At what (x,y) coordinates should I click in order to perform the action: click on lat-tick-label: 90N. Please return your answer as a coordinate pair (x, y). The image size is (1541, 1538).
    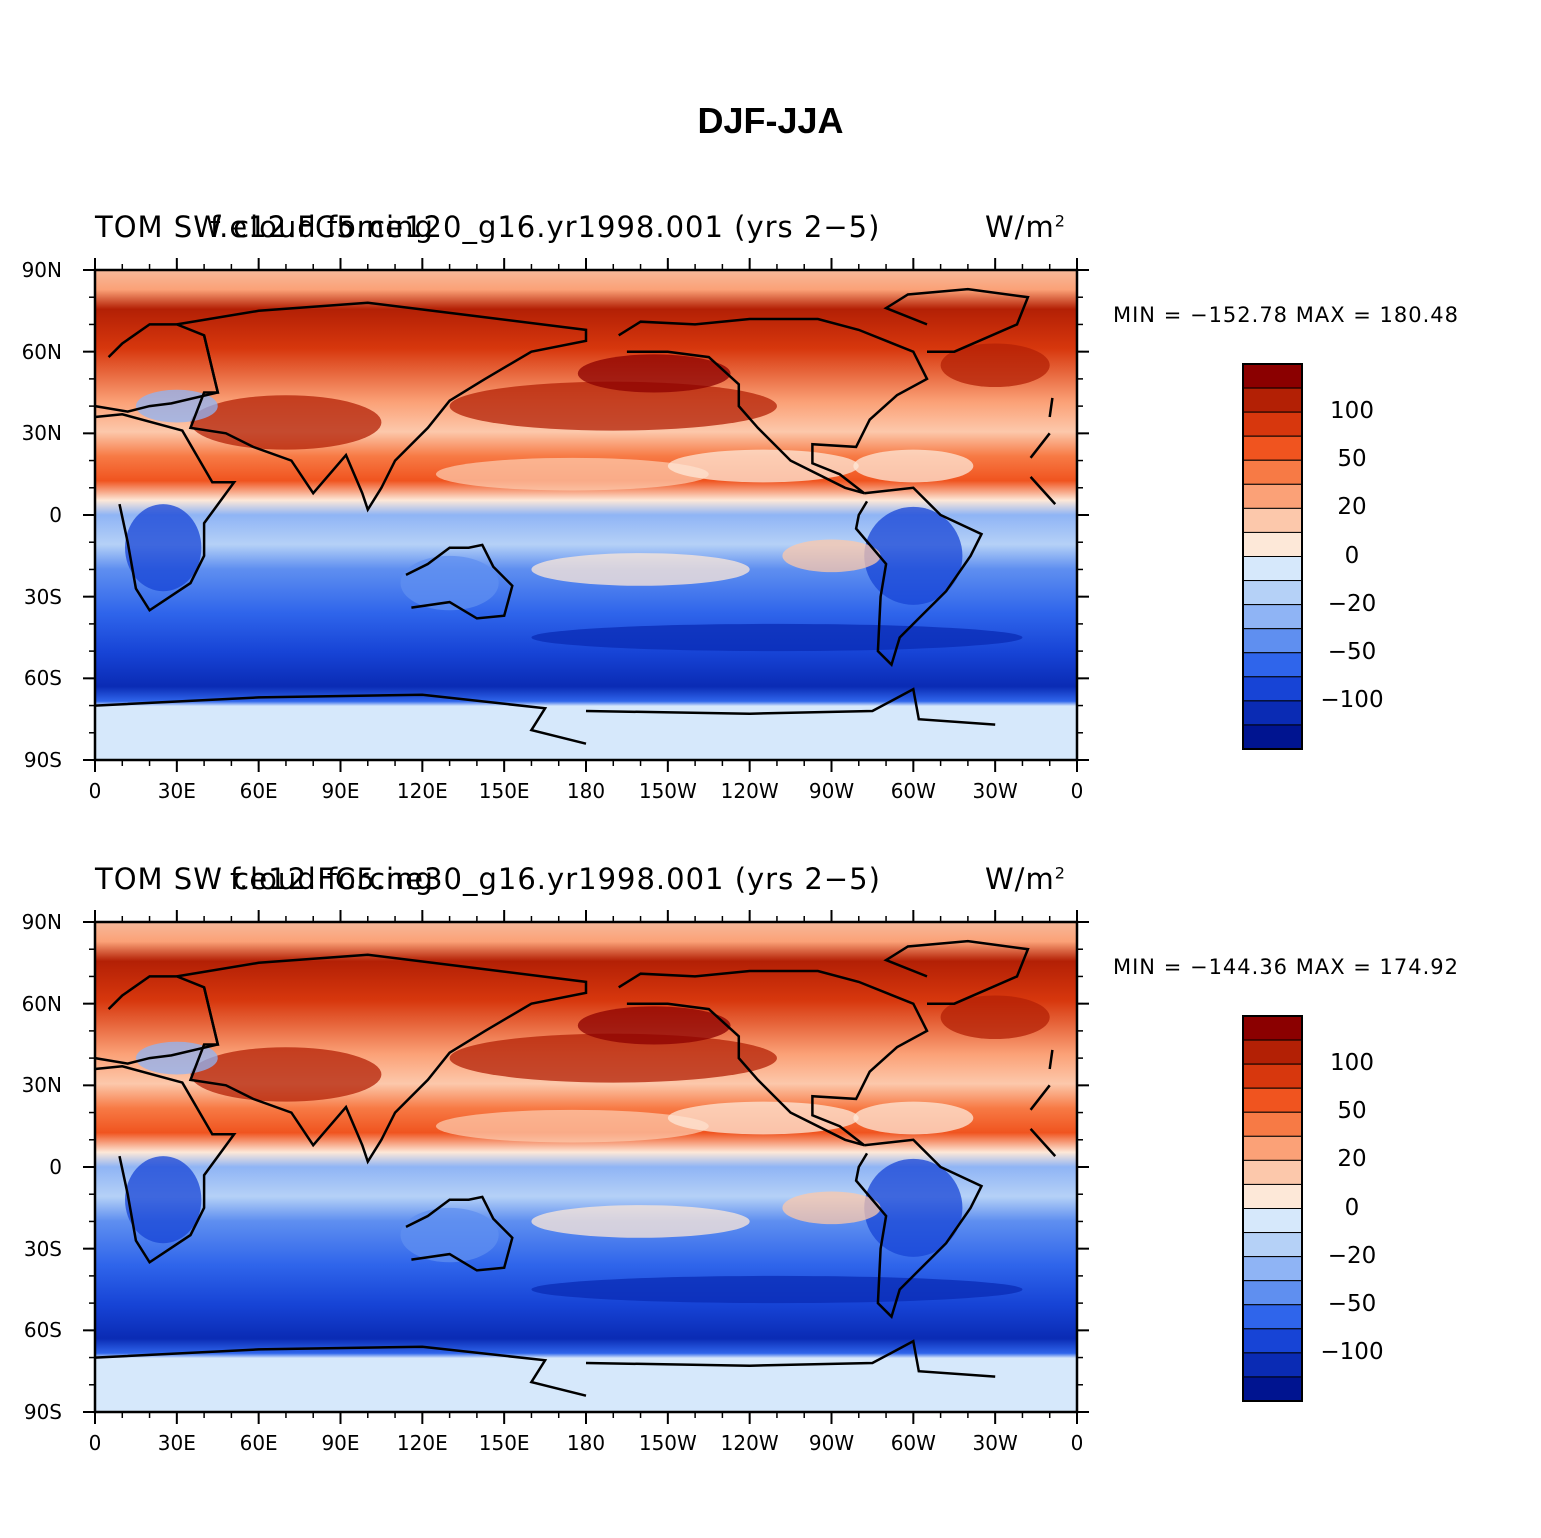
    Looking at the image, I should click on (41, 922).